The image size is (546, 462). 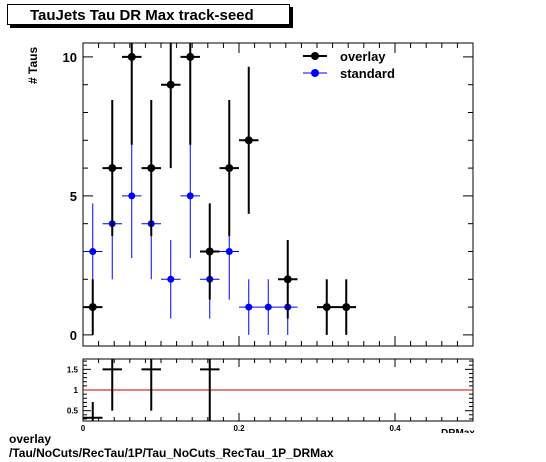 What do you see at coordinates (73, 335) in the screenshot?
I see `y-tick-label: 0` at bounding box center [73, 335].